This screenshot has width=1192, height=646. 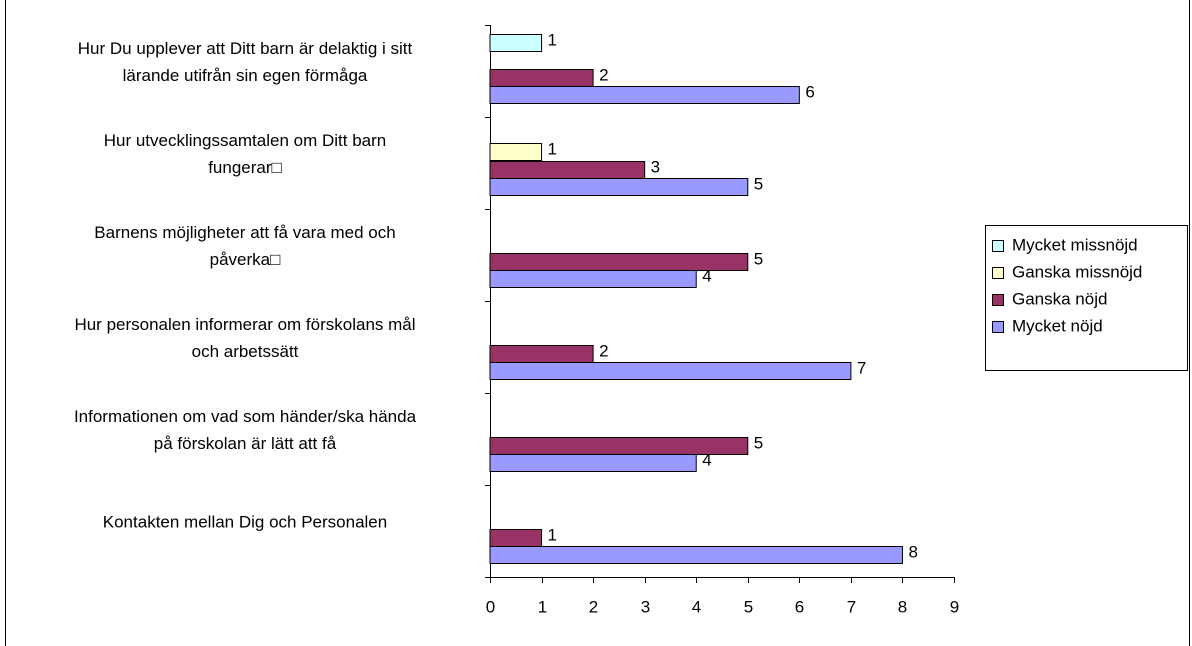 I want to click on data-label: 7, so click(x=861, y=367).